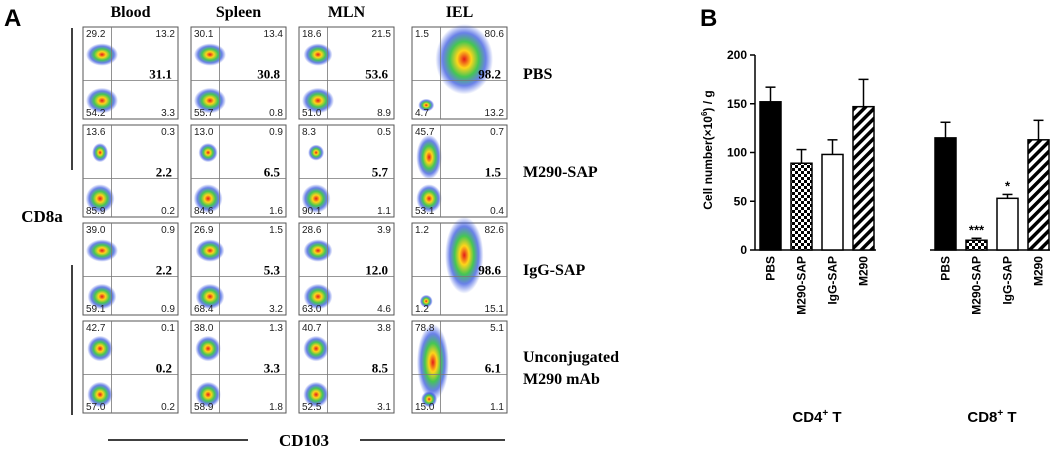 This screenshot has height=450, width=1050. Describe the element at coordinates (312, 211) in the screenshot. I see `quadrant-value: 90.1` at that location.